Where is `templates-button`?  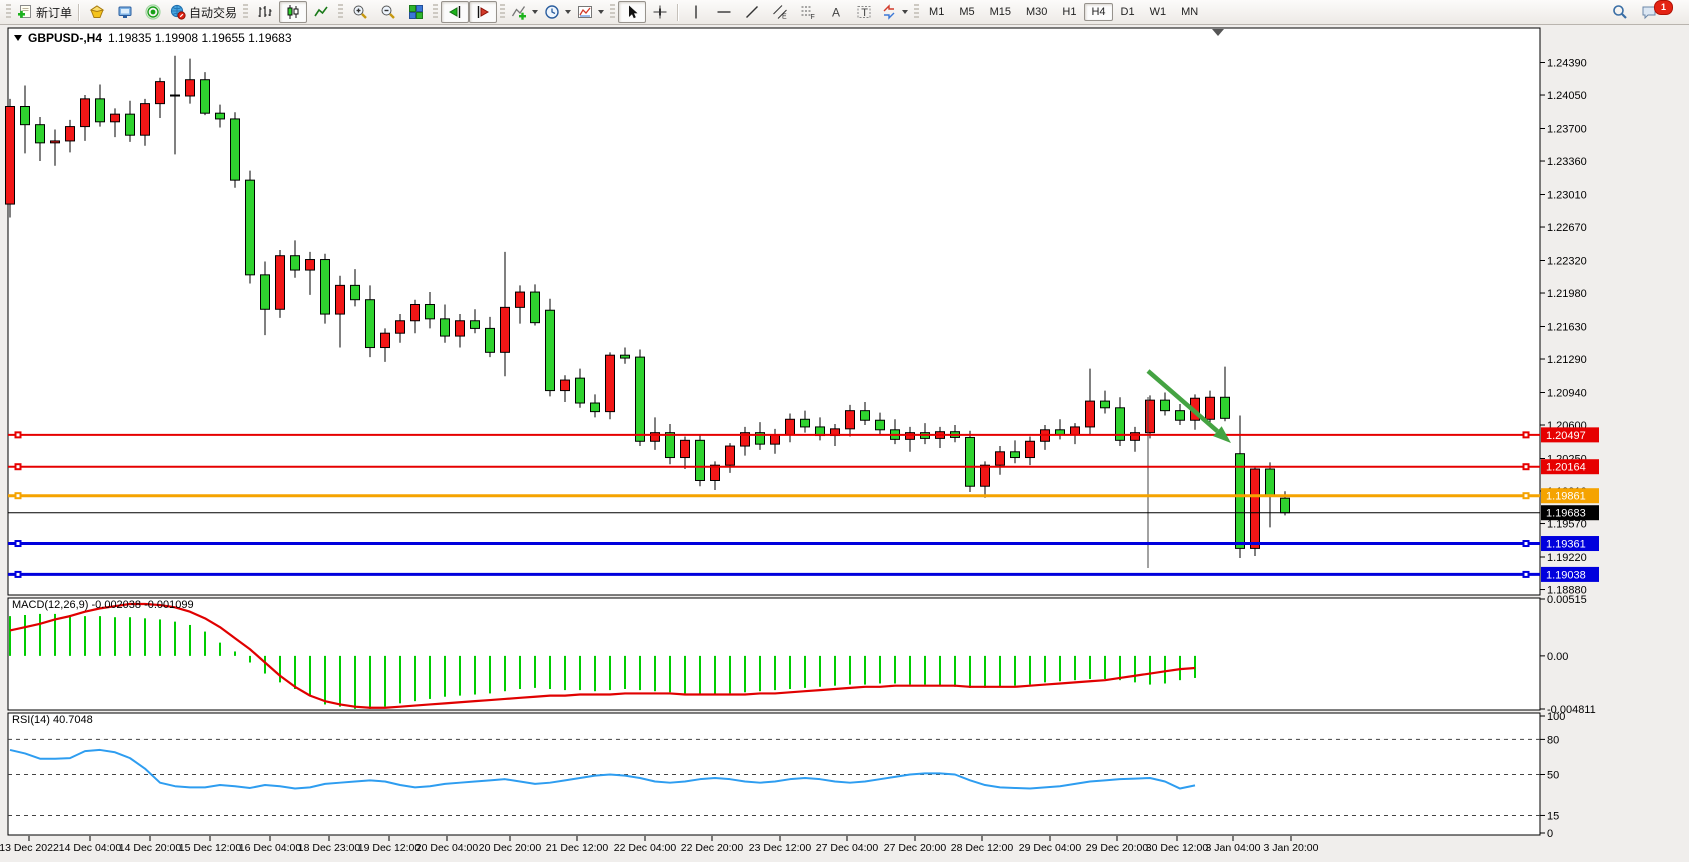
templates-button is located at coordinates (590, 12).